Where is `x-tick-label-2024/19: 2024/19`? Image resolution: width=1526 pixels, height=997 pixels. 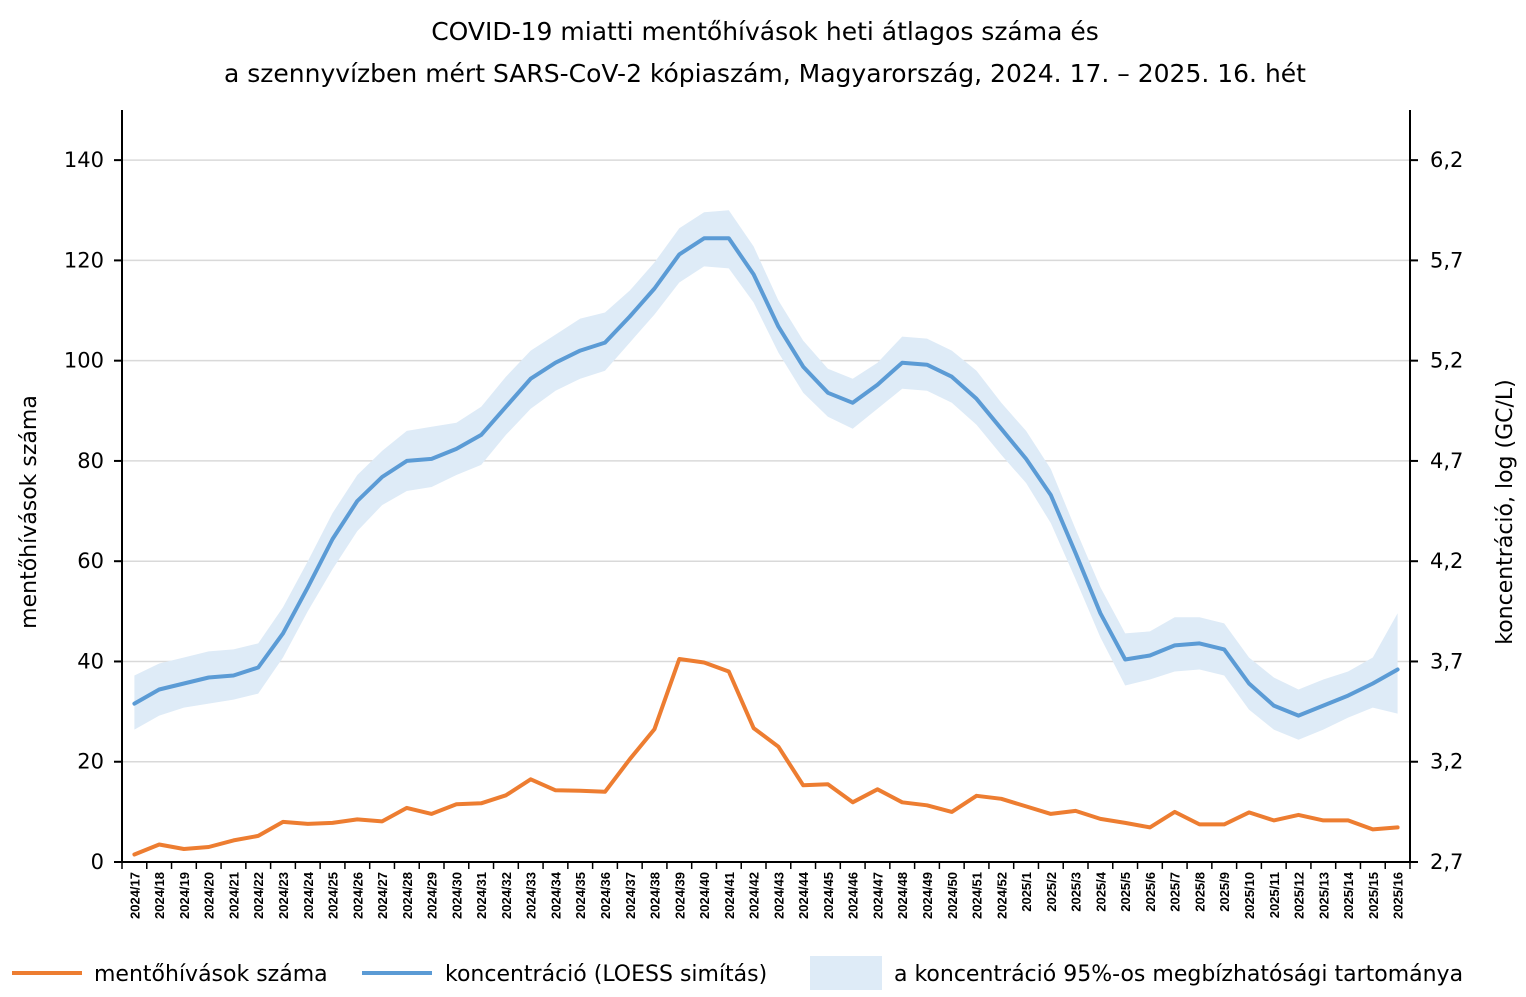 x-tick-label-2024/19: 2024/19 is located at coordinates (184, 895).